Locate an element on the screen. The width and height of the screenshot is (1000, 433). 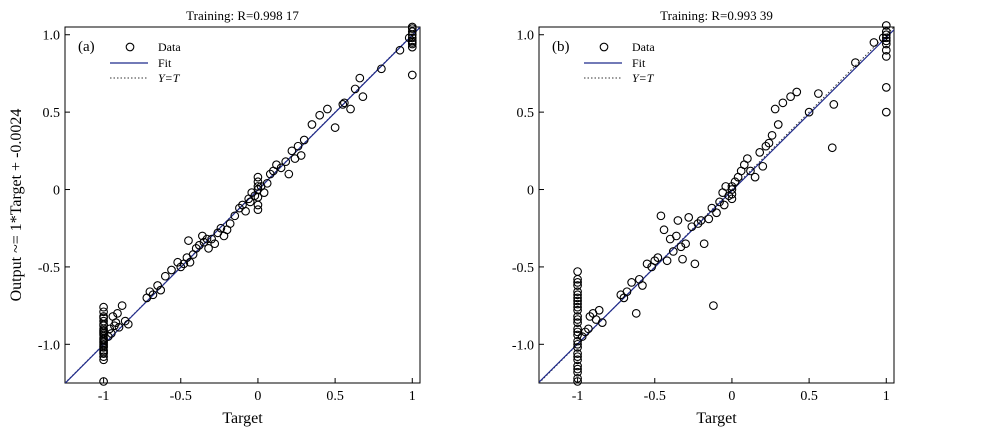
chart-a-x-tick-label: -1 is located at coordinates (104, 396).